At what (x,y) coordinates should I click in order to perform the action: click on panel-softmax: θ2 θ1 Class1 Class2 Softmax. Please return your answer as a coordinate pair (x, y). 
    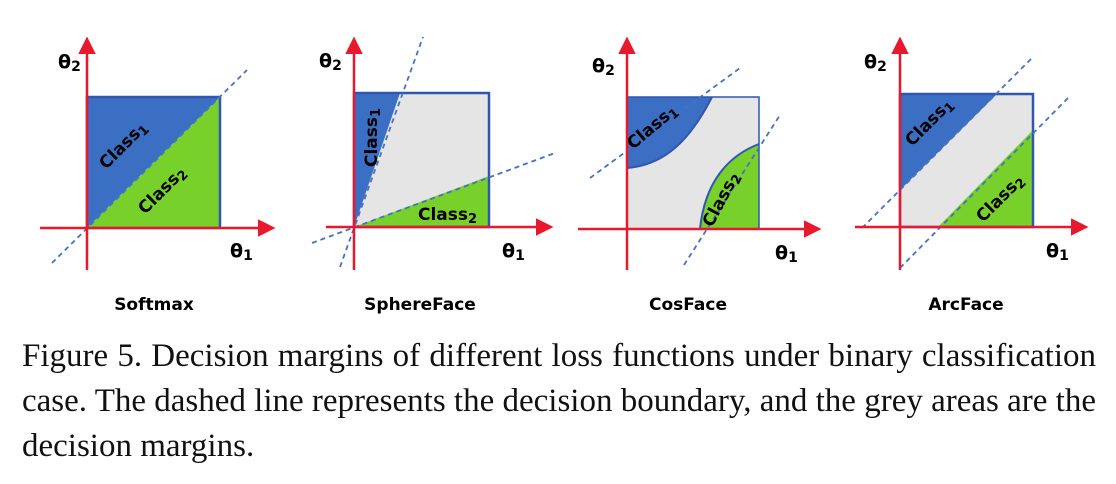
    Looking at the image, I should click on (158, 175).